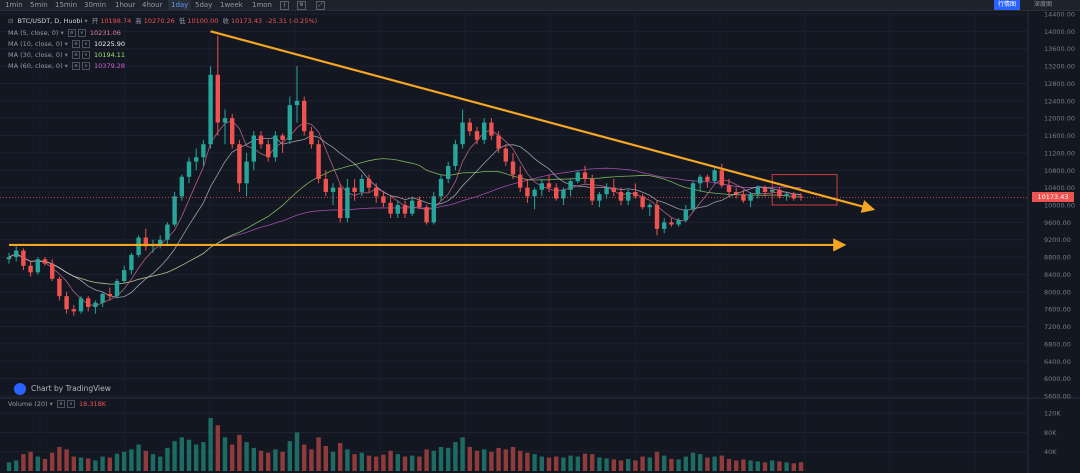  What do you see at coordinates (225, 21) in the screenshot?
I see `close-label: 收` at bounding box center [225, 21].